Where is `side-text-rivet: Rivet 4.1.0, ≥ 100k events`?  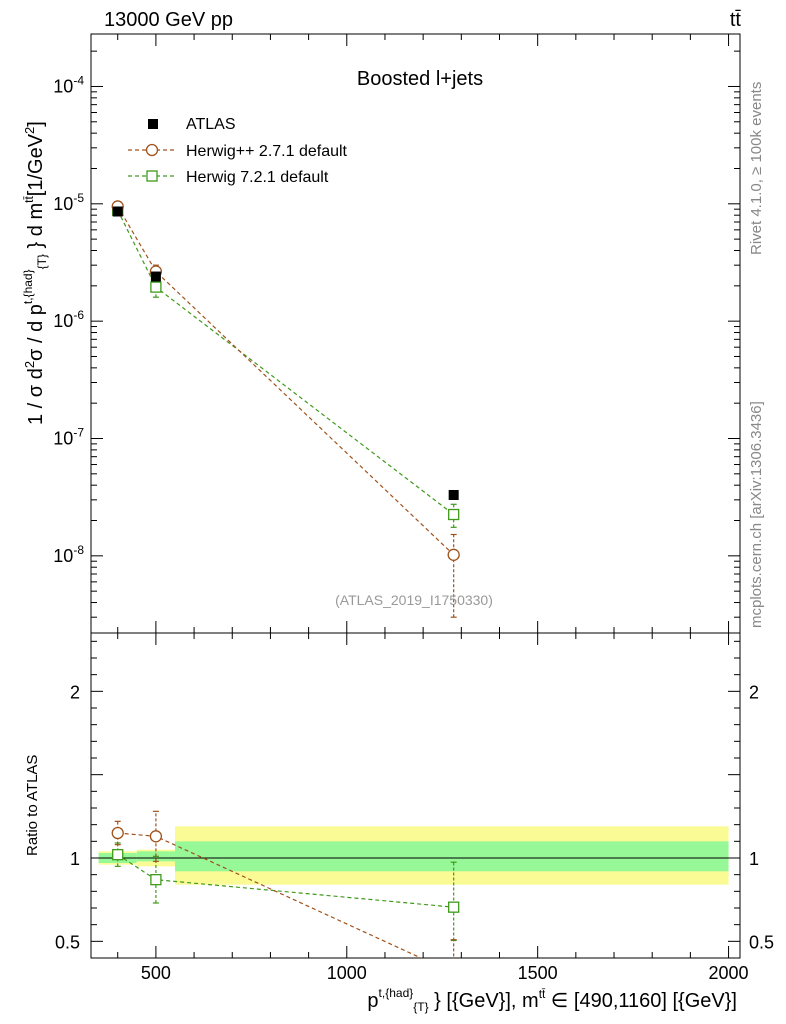
side-text-rivet: Rivet 4.1.0, ≥ 100k events is located at coordinates (756, 168).